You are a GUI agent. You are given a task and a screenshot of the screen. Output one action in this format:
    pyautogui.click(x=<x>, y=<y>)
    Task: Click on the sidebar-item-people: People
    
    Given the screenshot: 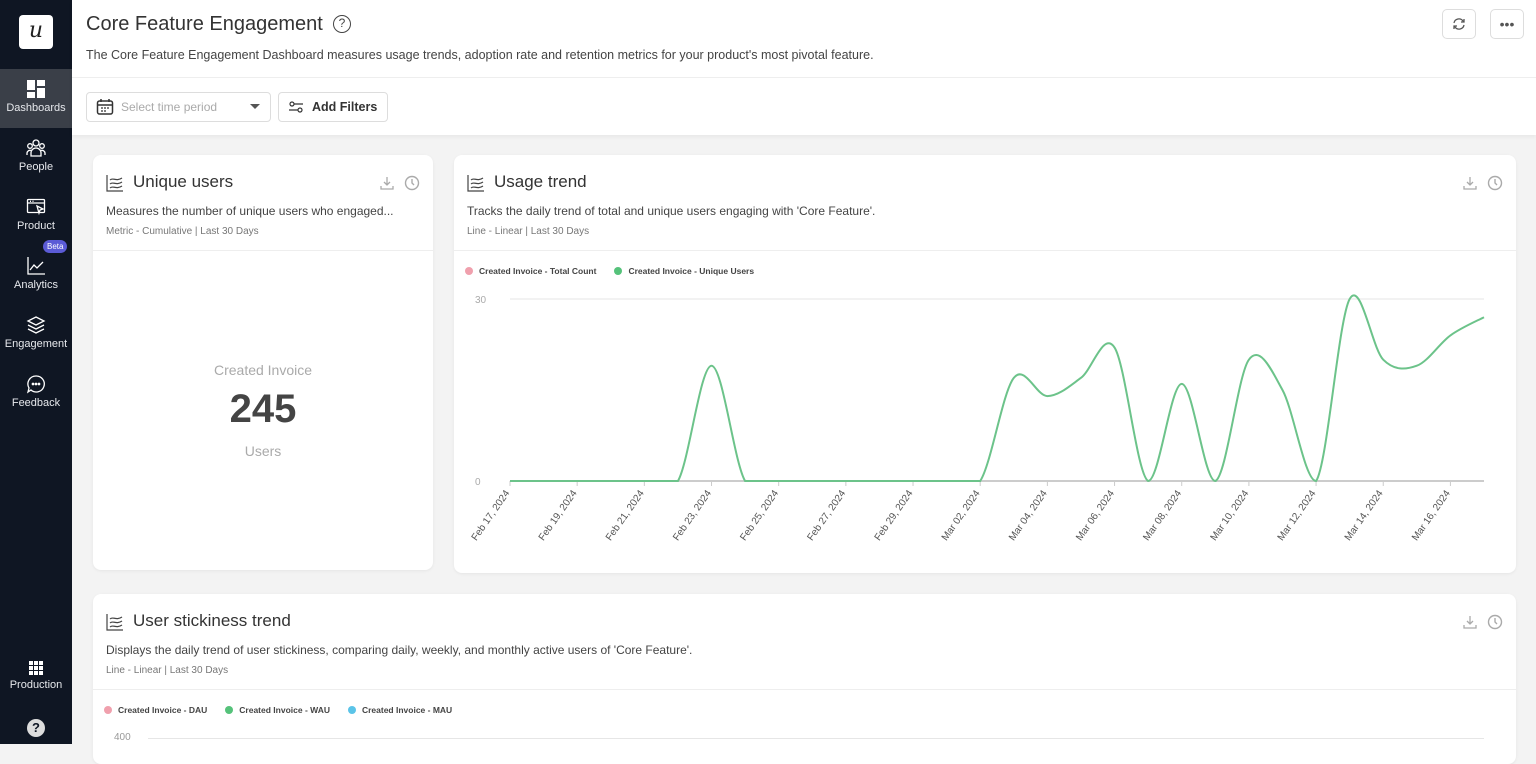 What is the action you would take?
    pyautogui.click(x=36, y=157)
    